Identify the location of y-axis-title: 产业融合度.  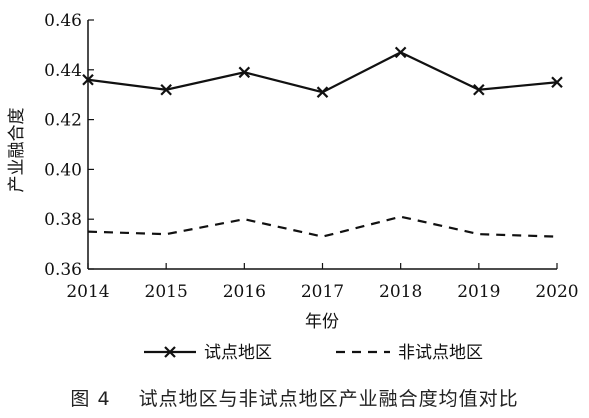
(17, 150).